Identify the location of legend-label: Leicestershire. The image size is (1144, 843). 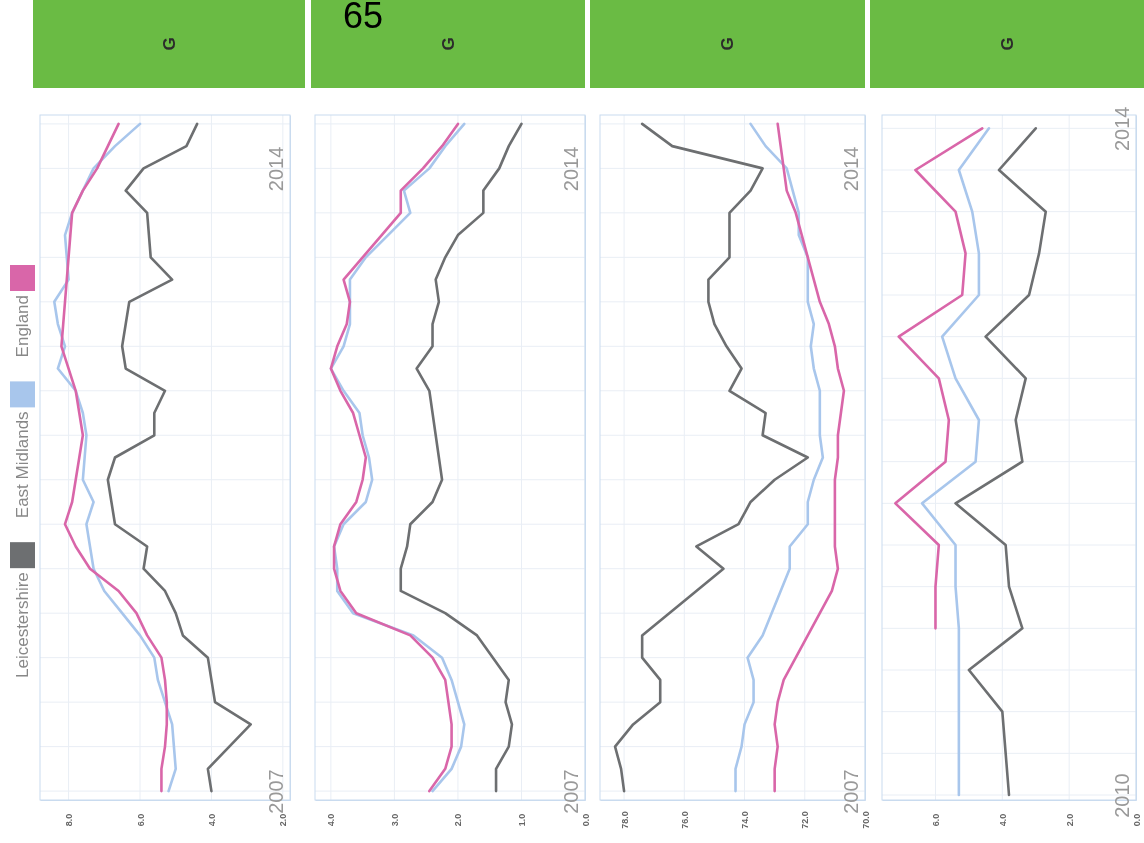
(22, 625).